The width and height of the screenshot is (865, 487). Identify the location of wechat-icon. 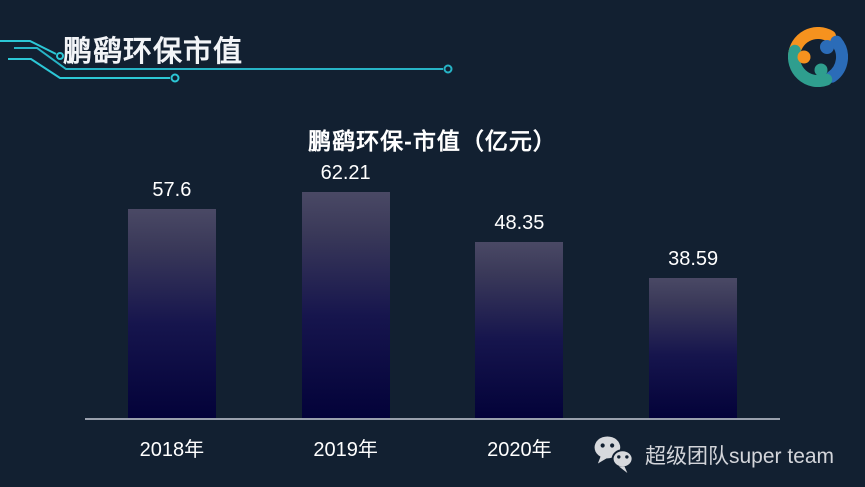
(614, 455).